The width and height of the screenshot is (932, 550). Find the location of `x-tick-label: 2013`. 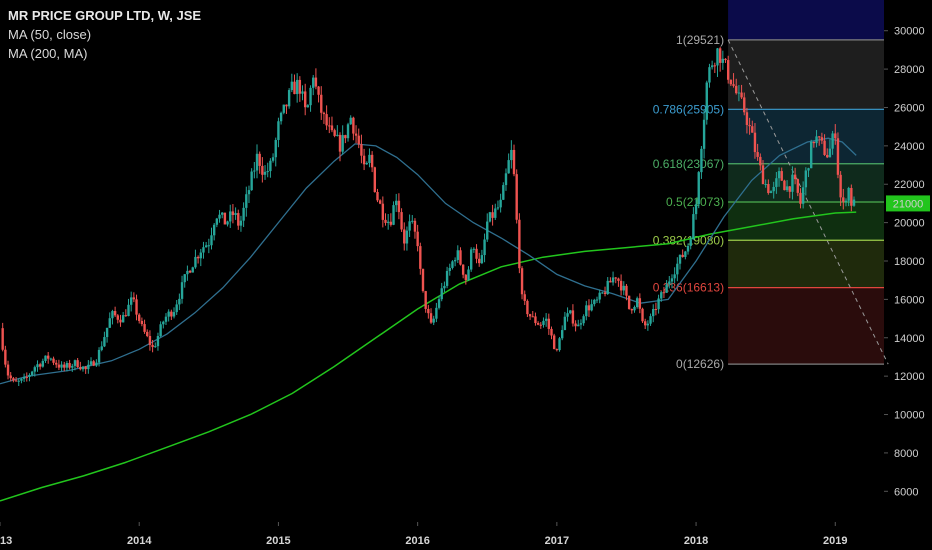

x-tick-label: 2013 is located at coordinates (6, 541).